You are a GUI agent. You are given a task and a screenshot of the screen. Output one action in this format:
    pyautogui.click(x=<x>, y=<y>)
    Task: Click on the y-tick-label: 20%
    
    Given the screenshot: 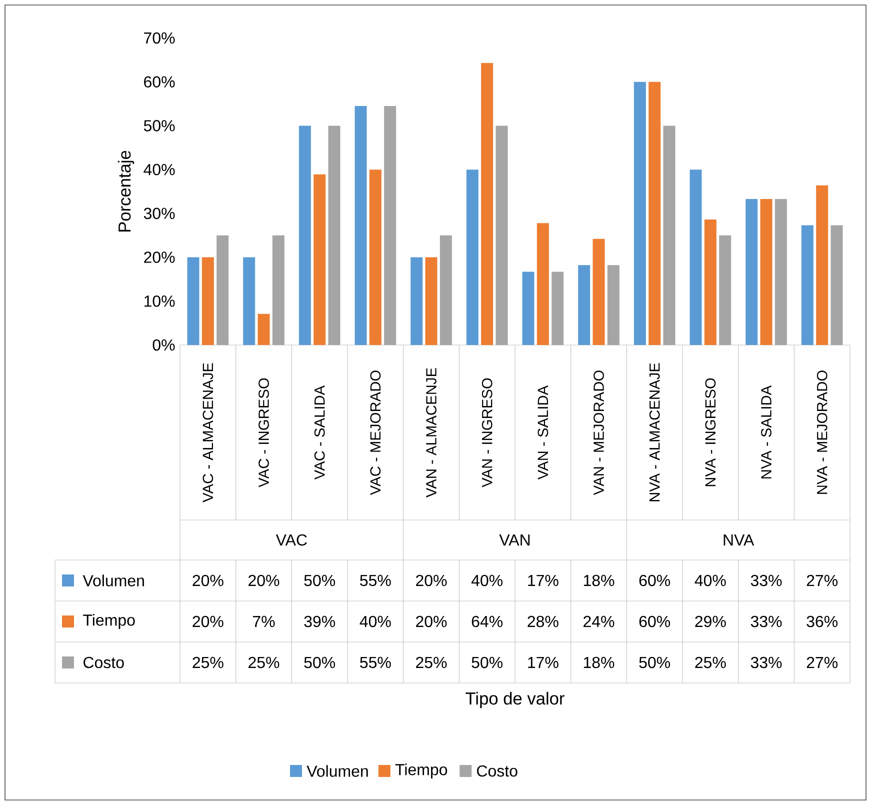 What is the action you would take?
    pyautogui.click(x=159, y=257)
    